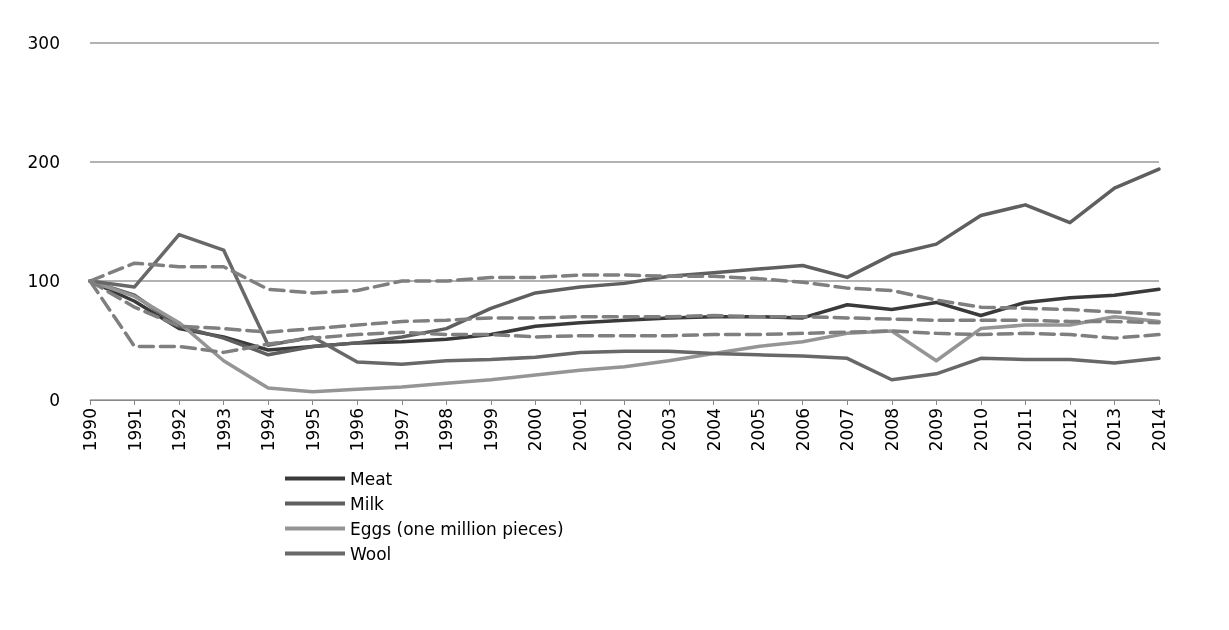  Describe the element at coordinates (134, 430) in the screenshot. I see `x-tick-label: 1991` at that location.